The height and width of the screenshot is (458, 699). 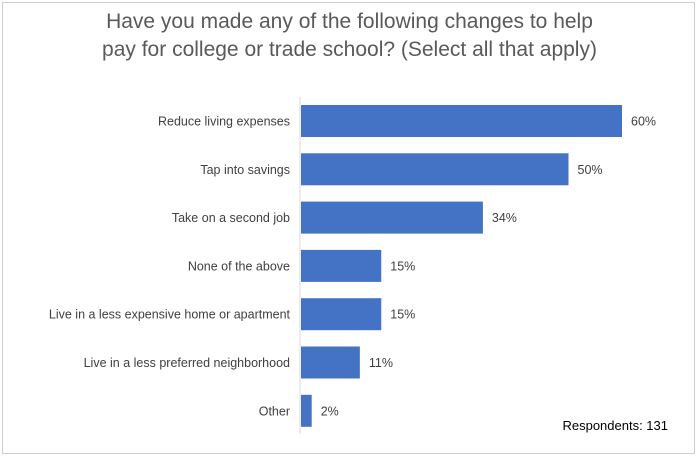 I want to click on respondents-note: Respondents: 131, so click(x=615, y=425).